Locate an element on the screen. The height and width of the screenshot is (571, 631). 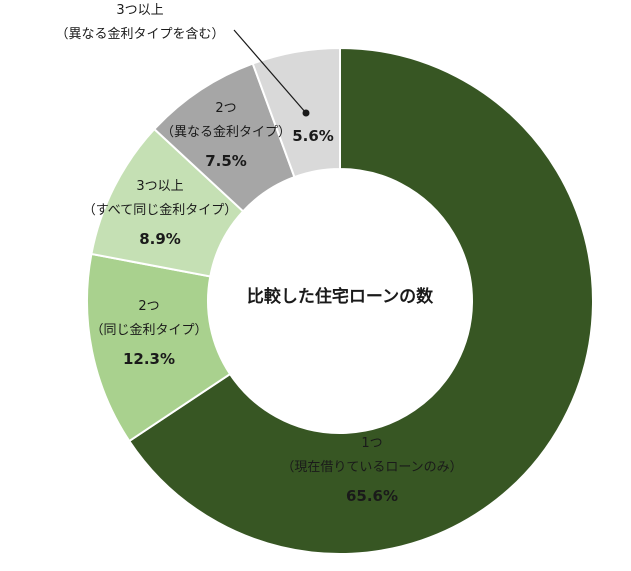
slice-5-leader-dot is located at coordinates (306, 113).